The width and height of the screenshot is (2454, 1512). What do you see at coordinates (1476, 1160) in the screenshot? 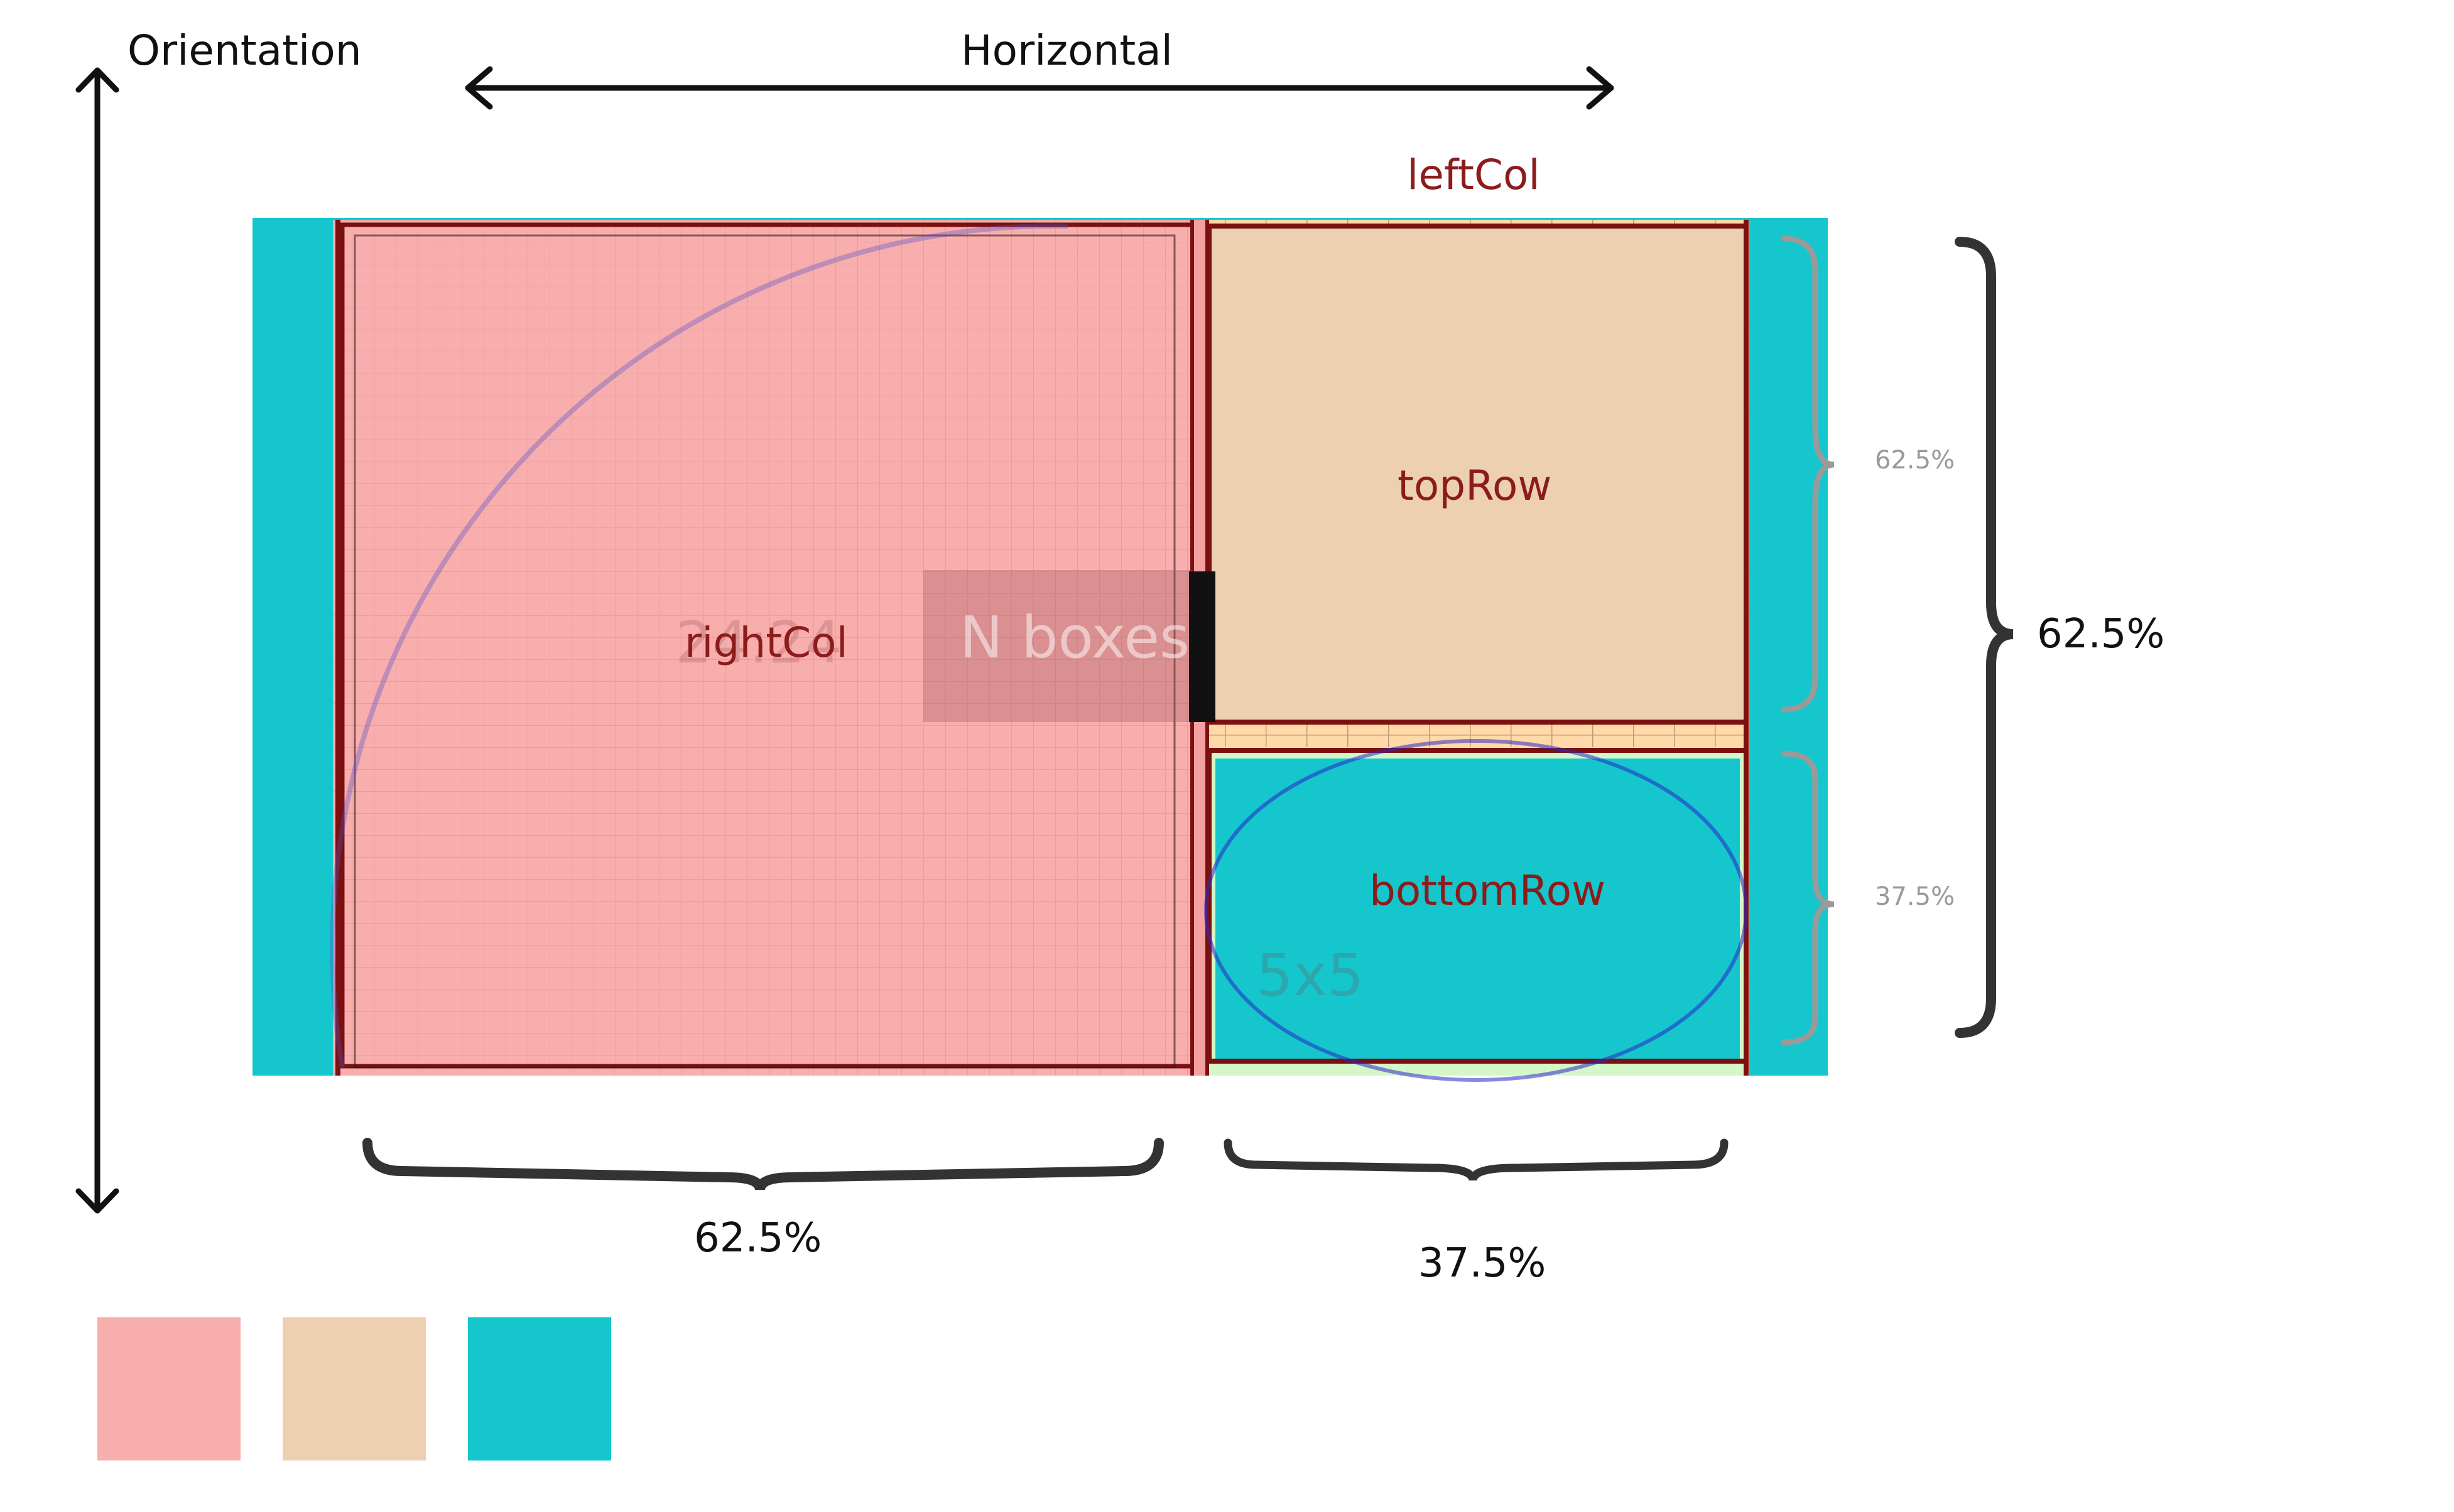
I see `bottom-right-brace` at bounding box center [1476, 1160].